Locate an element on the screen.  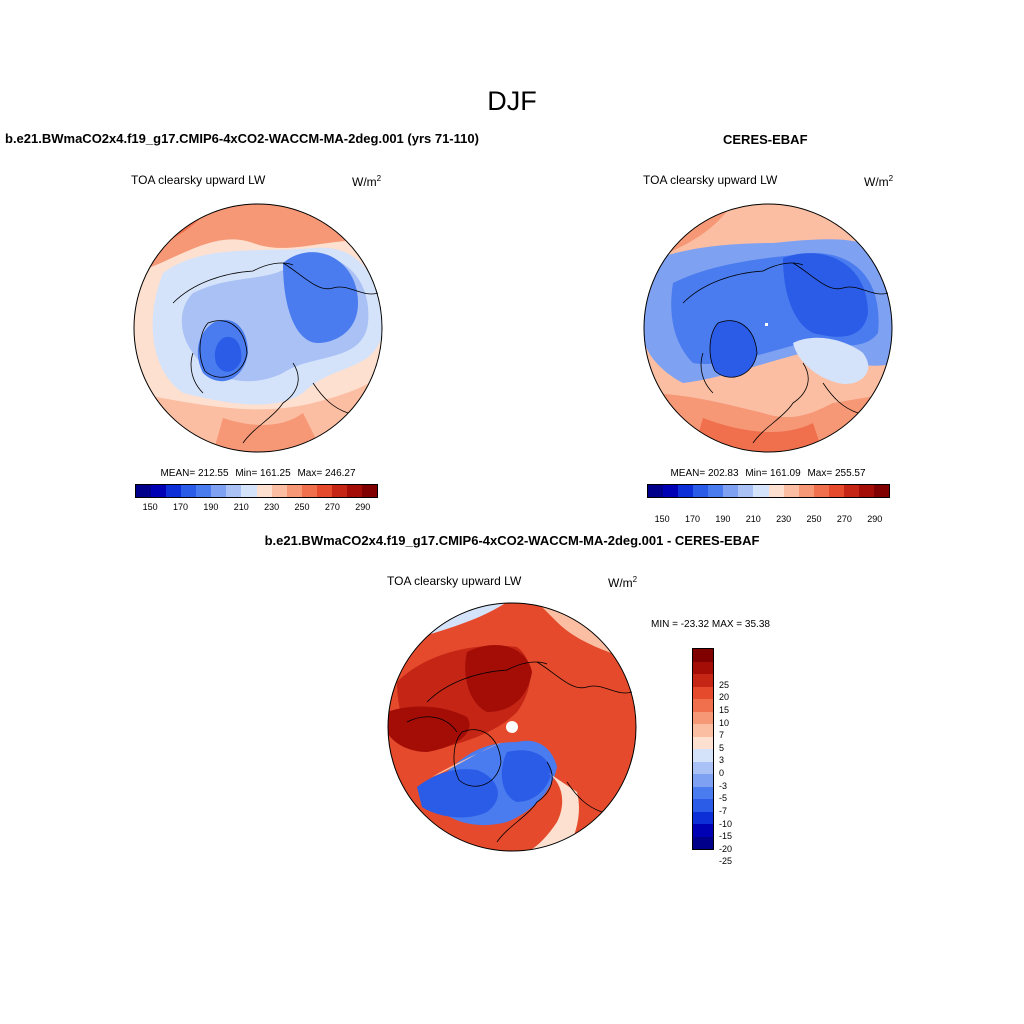
obs-polar-map is located at coordinates (768, 328).